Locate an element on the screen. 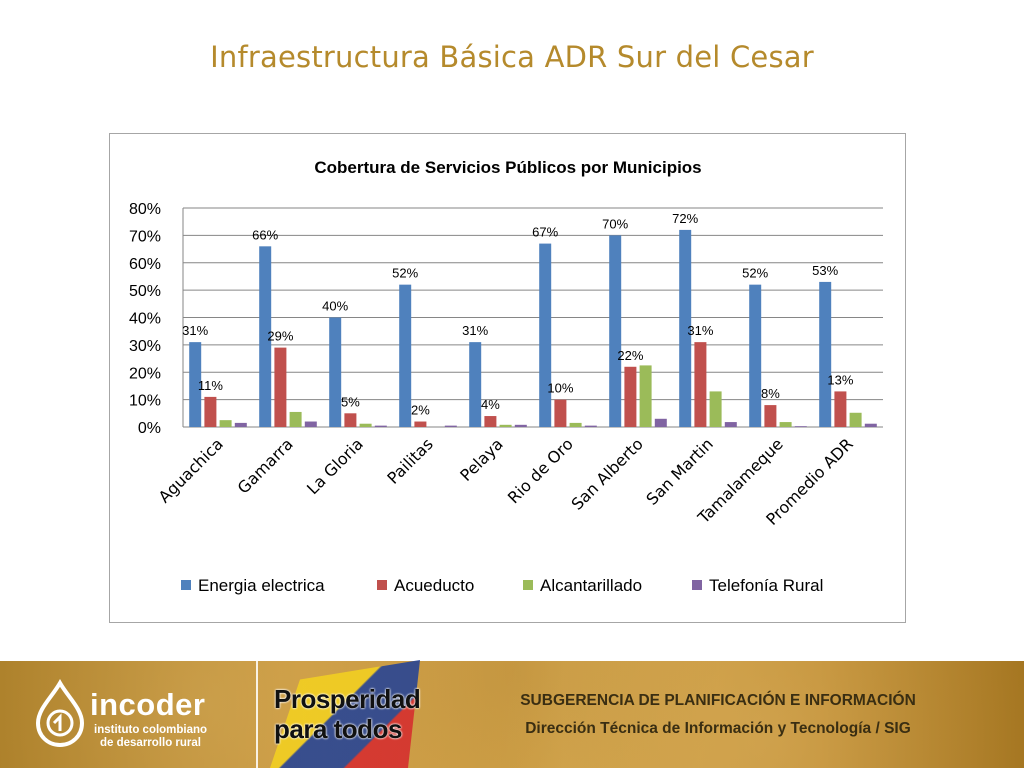 This screenshot has width=1024, height=768. data-label: 4% is located at coordinates (490, 404).